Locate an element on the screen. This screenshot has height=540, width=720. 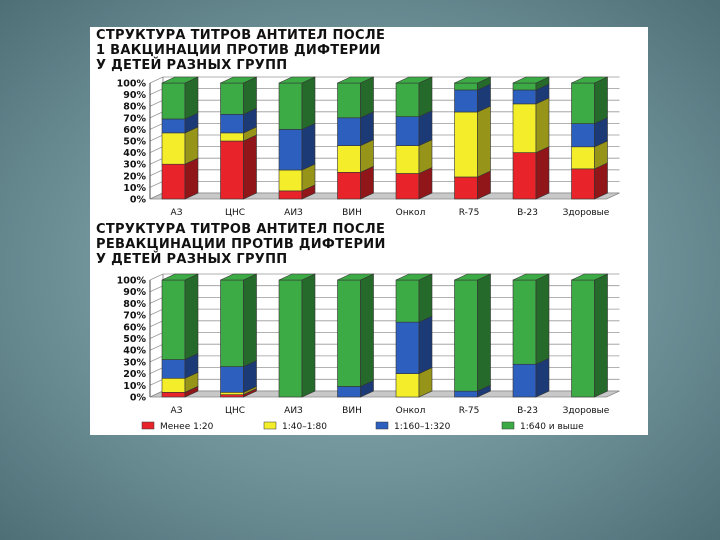
chart1-category-label: АИЗ is located at coordinates (293, 213).